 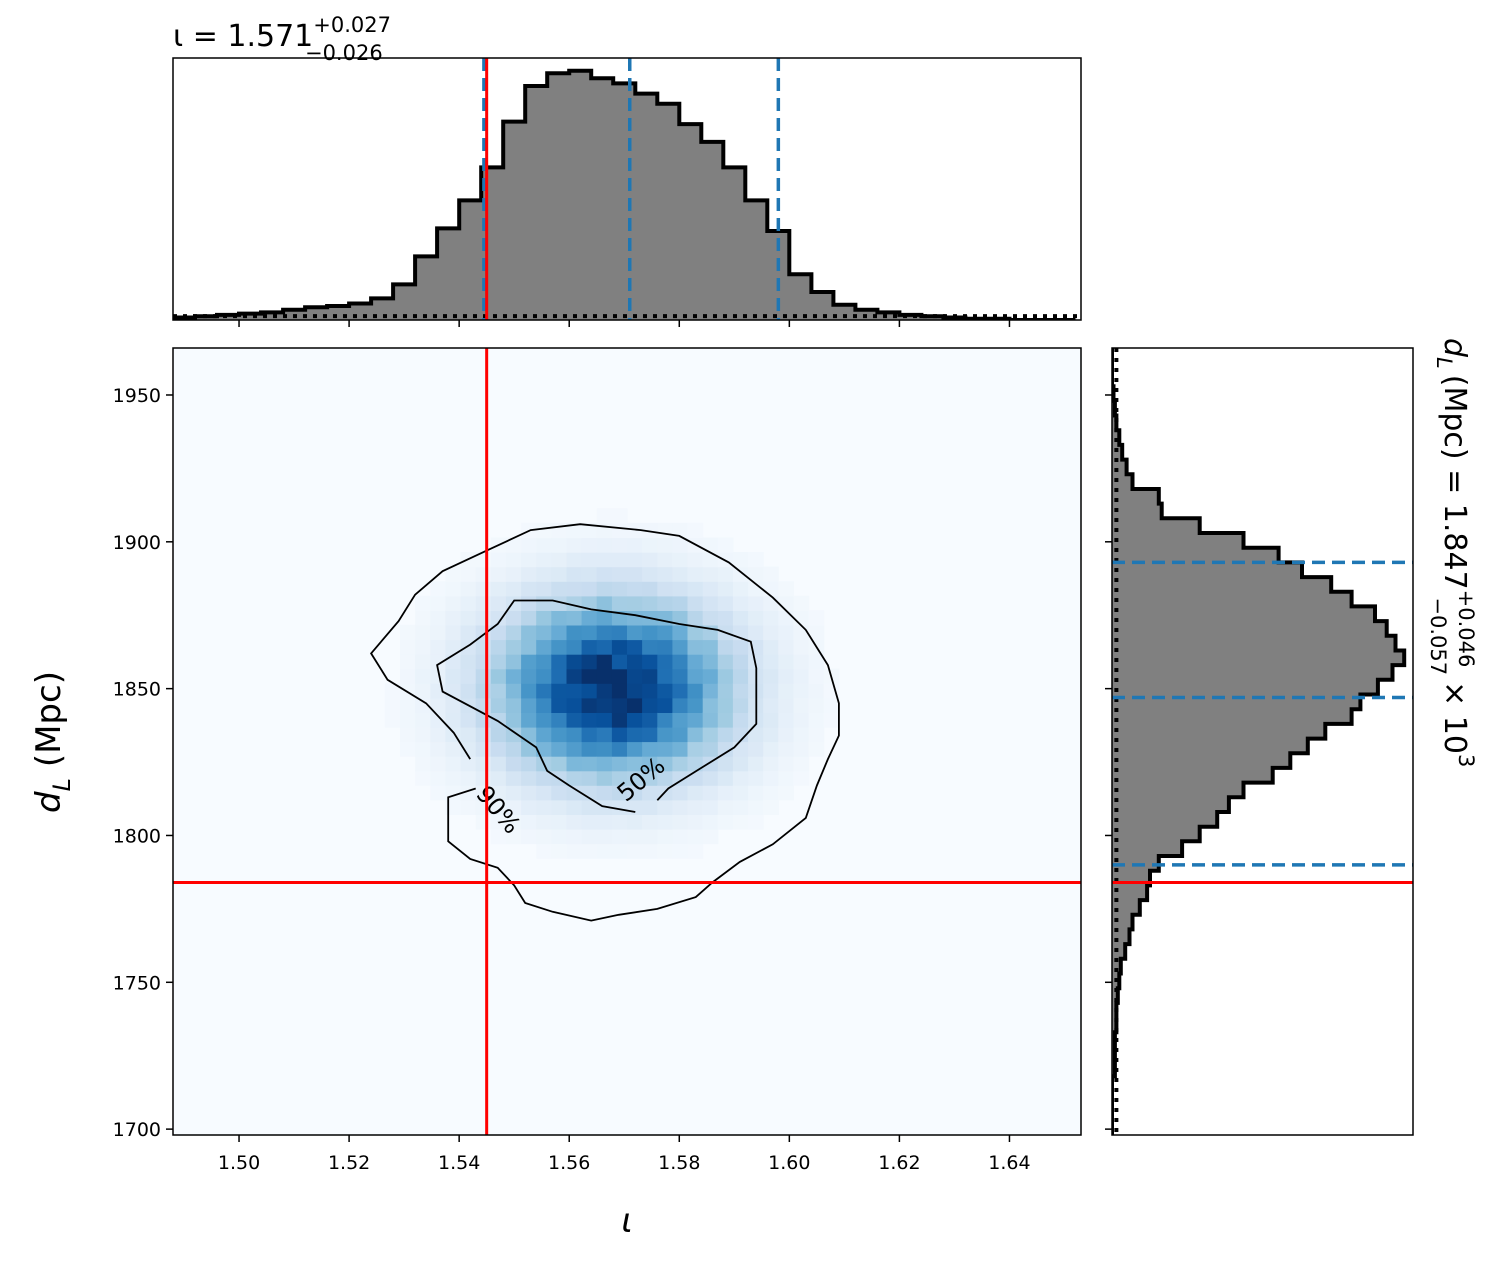 What do you see at coordinates (282, 39) in the screenshot?
I see `top-panel-title: ι = 1.571+0.027 −0.026` at bounding box center [282, 39].